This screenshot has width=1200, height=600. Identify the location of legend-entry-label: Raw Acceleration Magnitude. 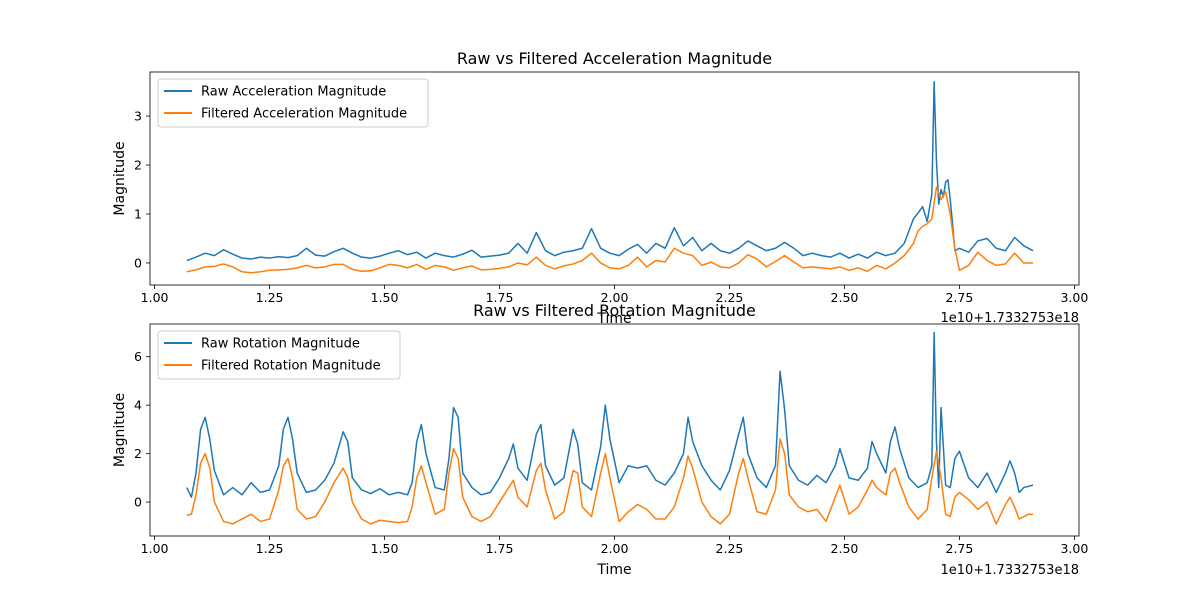
(293, 92).